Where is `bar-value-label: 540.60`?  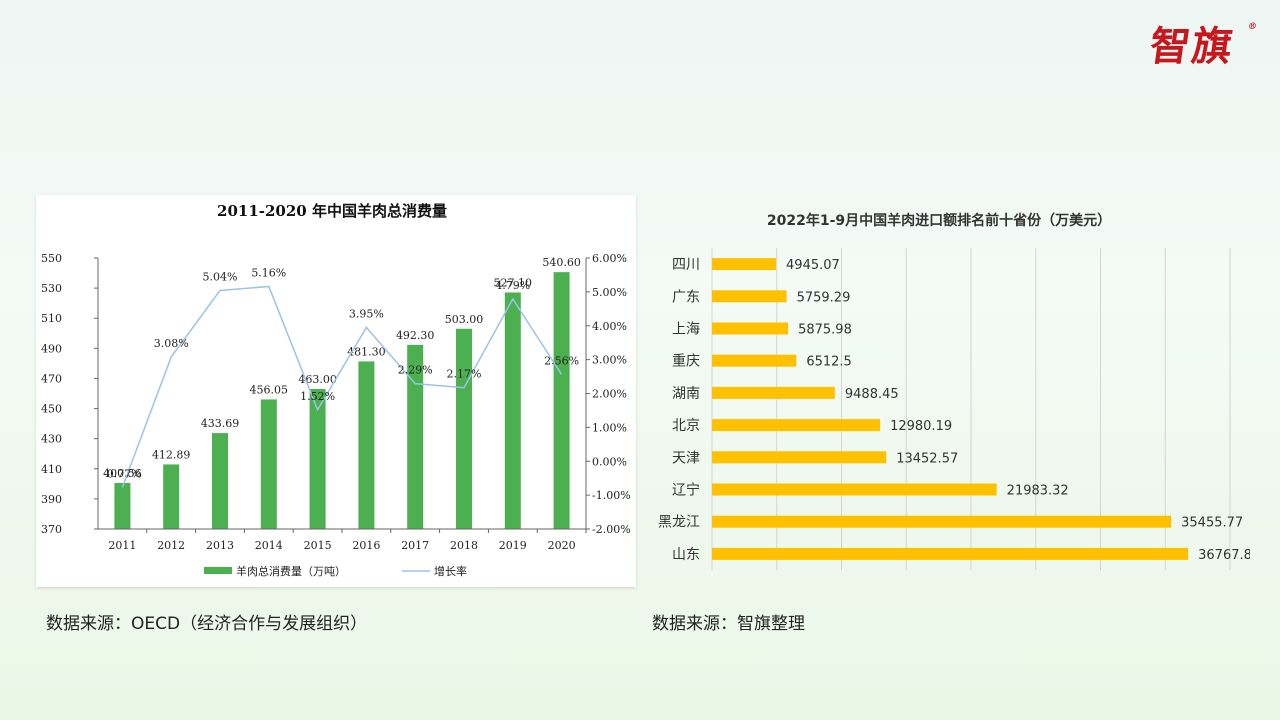
bar-value-label: 540.60 is located at coordinates (561, 262).